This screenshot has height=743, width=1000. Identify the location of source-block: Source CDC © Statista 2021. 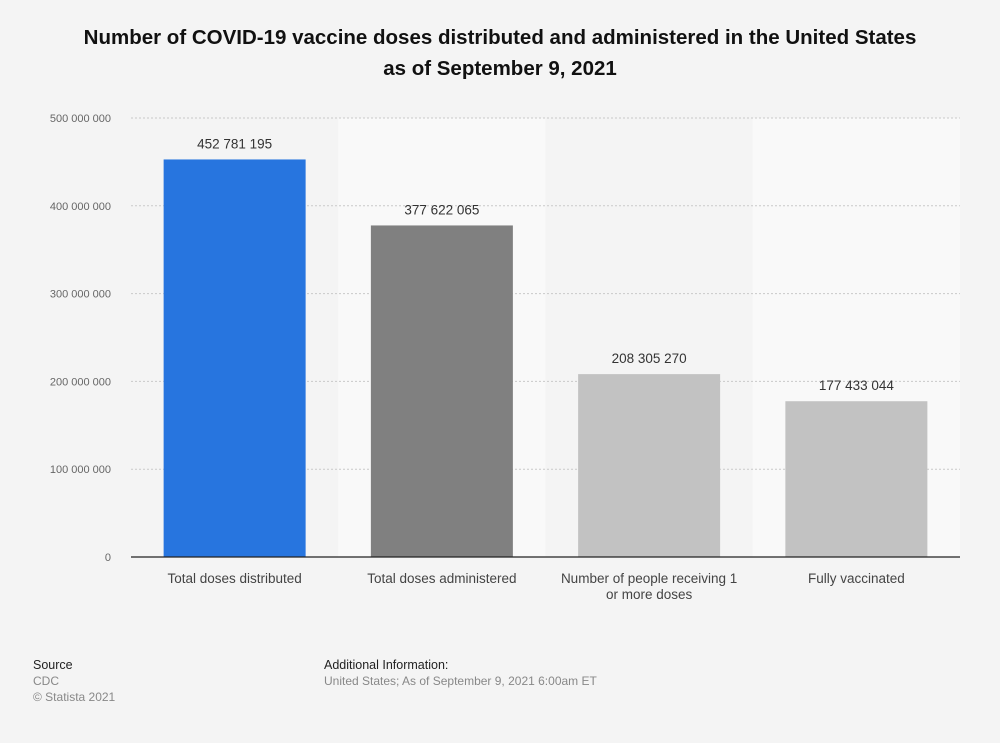
(74, 681).